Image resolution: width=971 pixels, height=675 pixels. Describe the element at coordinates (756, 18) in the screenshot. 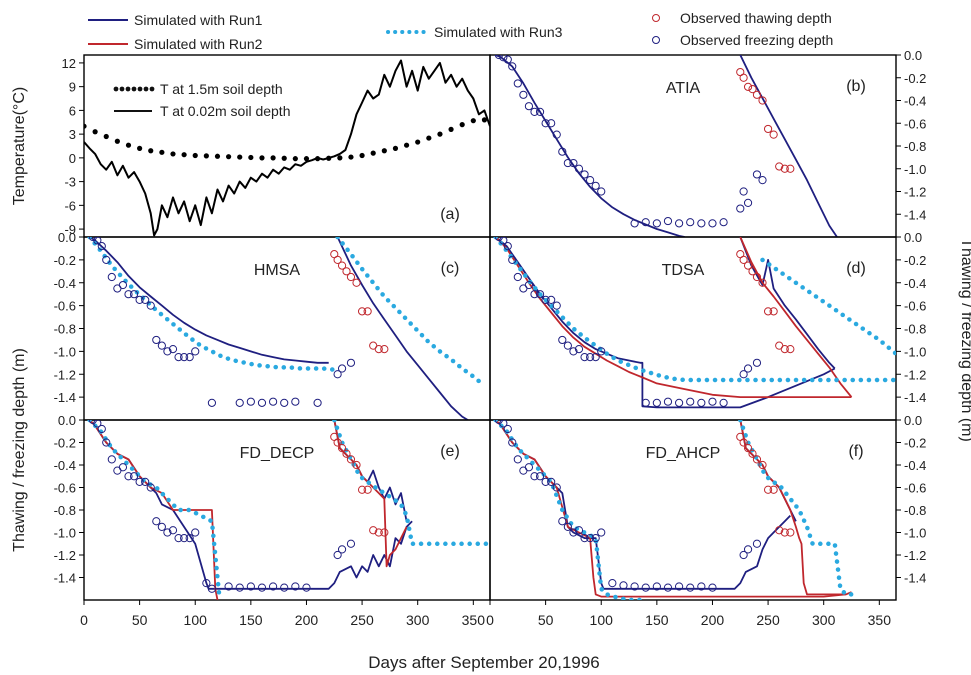

I see `legend-label: Observed thawing depth` at that location.